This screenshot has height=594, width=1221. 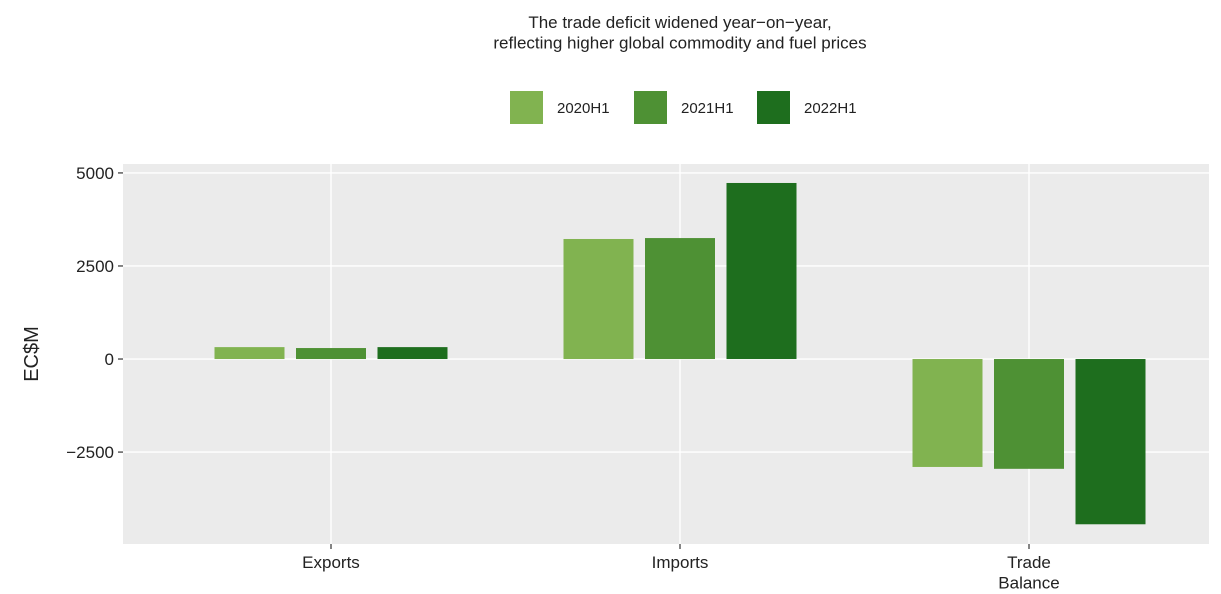 I want to click on y-tick-label: −2500, so click(x=90, y=452).